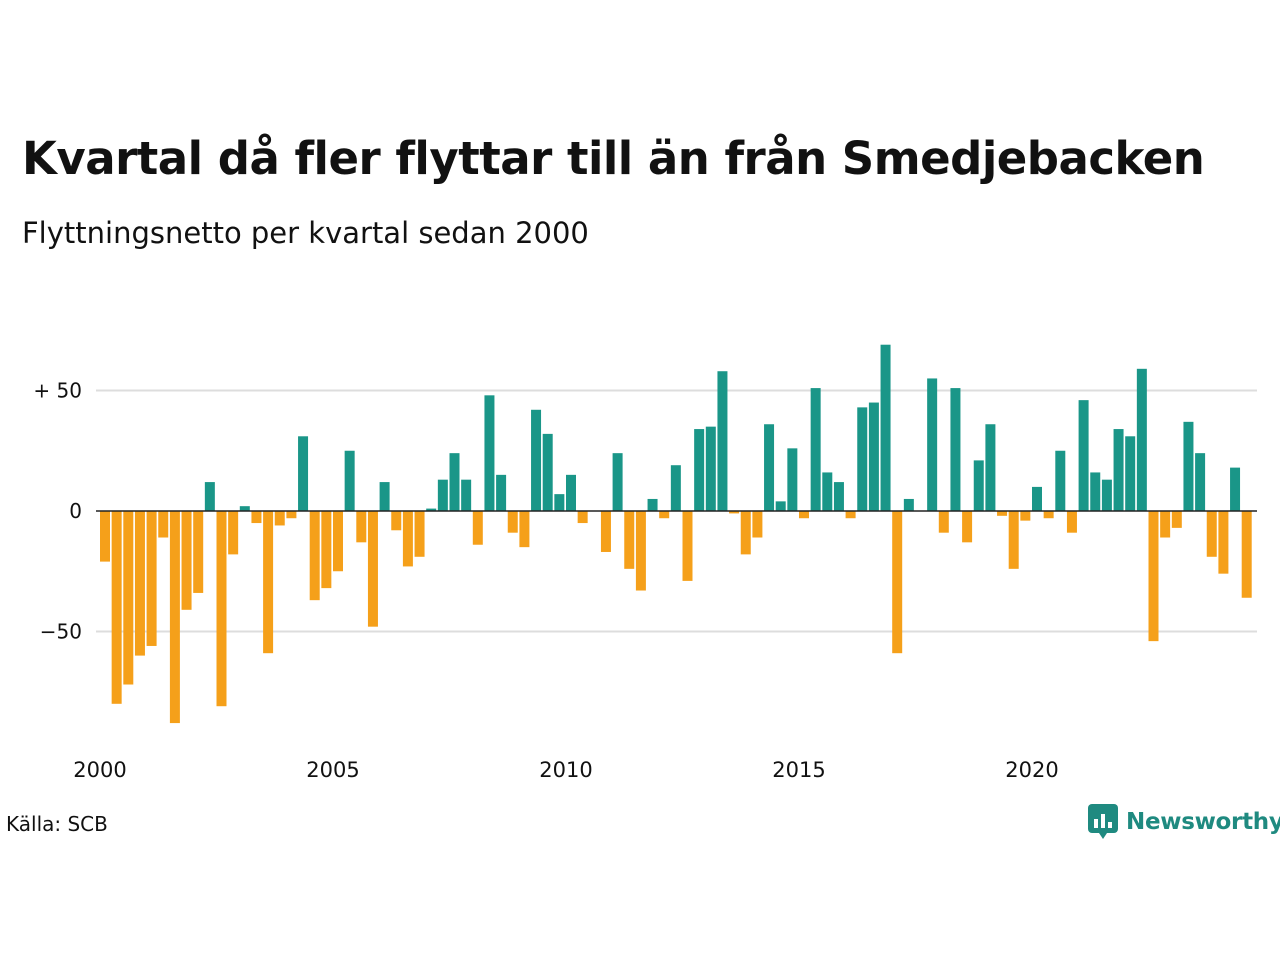  Describe the element at coordinates (1103, 821) in the screenshot. I see `newsworthy-icon` at that location.